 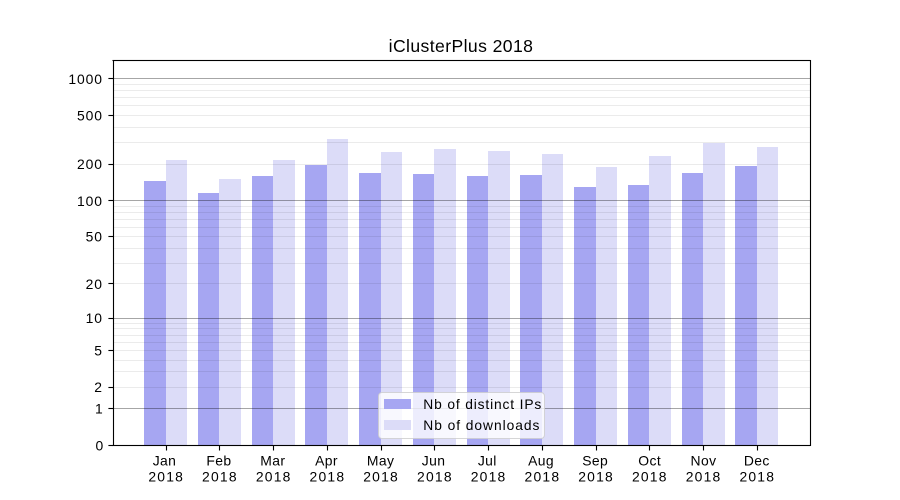 I want to click on svg-text: 500, so click(x=90, y=116).